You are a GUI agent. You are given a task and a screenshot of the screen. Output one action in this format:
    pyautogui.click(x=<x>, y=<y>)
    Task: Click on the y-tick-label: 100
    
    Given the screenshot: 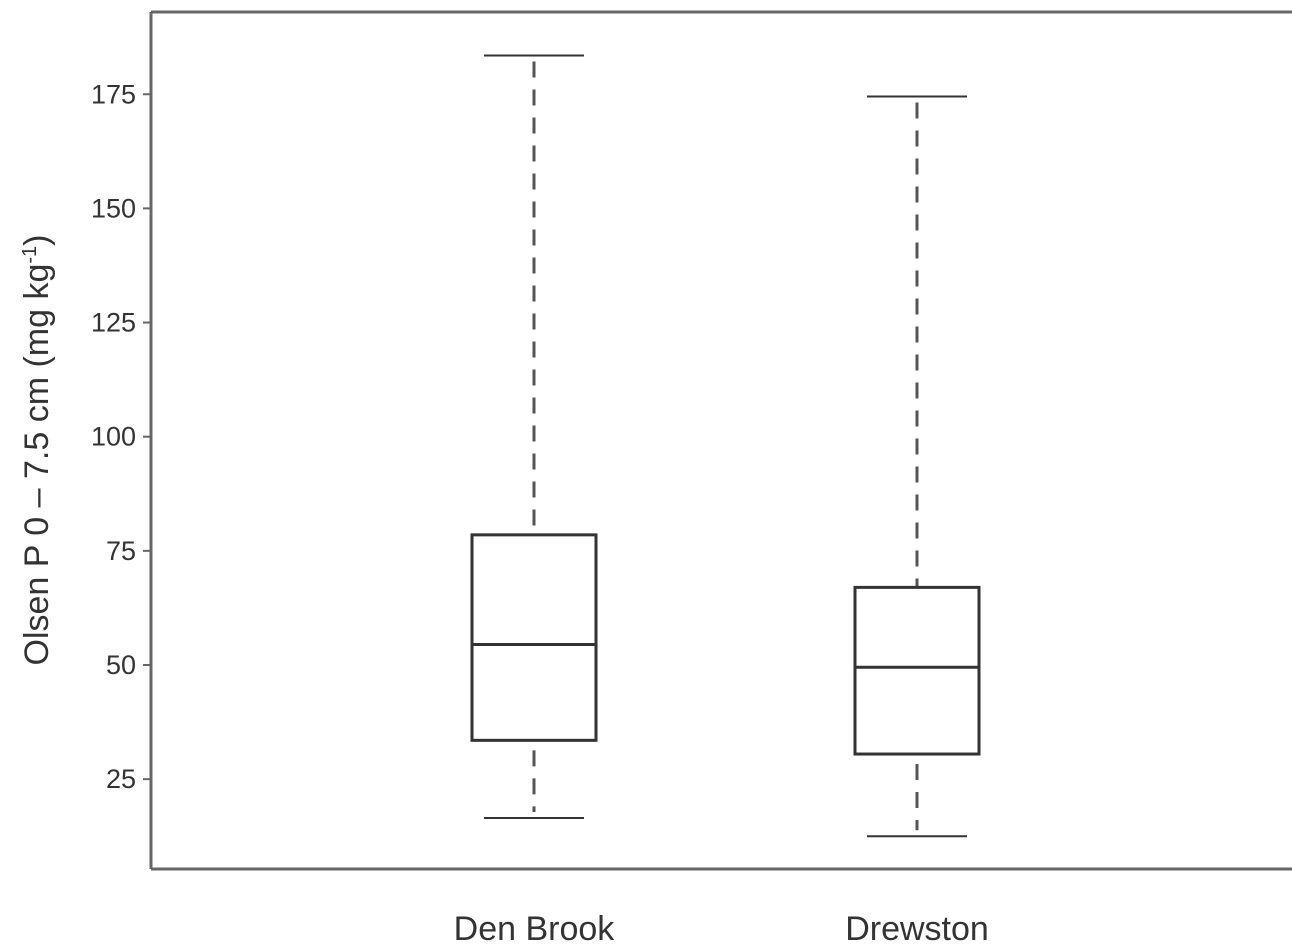 What is the action you would take?
    pyautogui.click(x=113, y=437)
    